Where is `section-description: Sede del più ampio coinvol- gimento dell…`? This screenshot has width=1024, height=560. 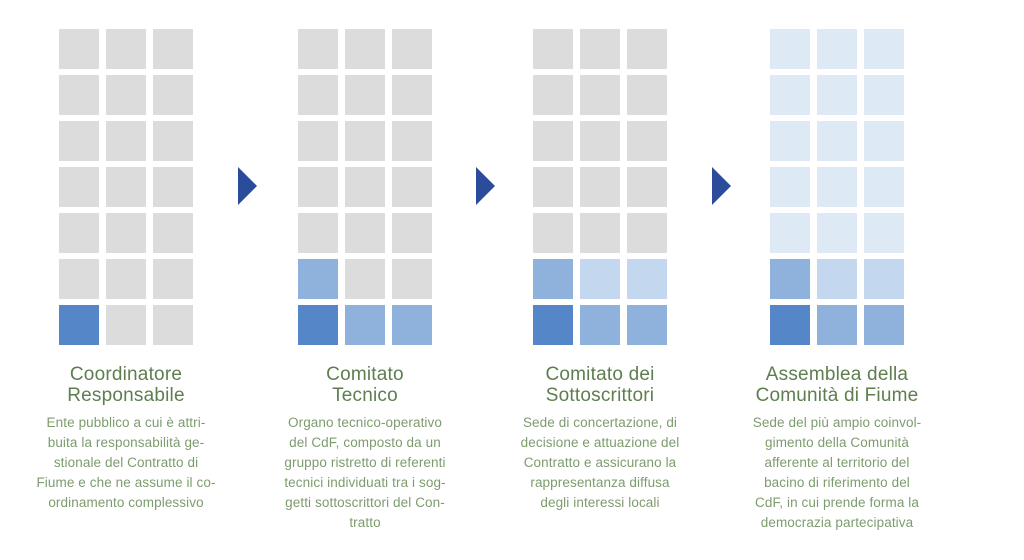
section-description: Sede del più ampio coinvol- gimento dell… is located at coordinates (837, 472).